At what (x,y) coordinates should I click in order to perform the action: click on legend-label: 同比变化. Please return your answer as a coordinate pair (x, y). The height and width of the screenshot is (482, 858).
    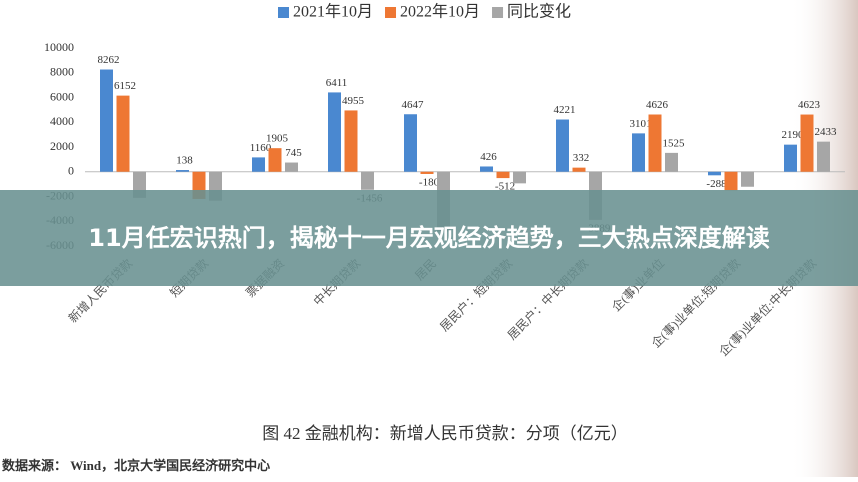
    Looking at the image, I should click on (539, 12).